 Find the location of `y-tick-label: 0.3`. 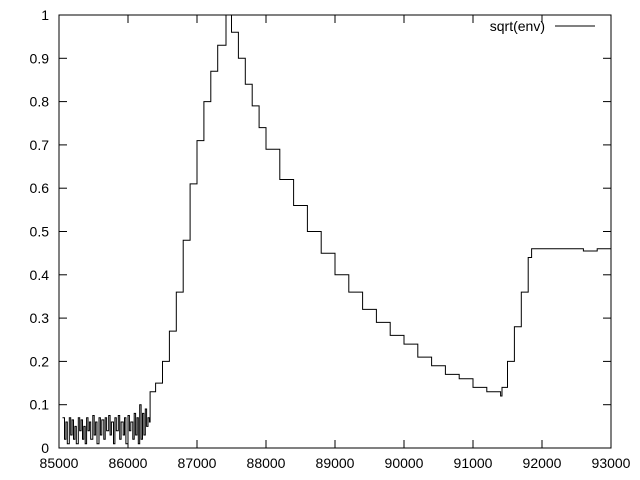

y-tick-label: 0.3 is located at coordinates (40, 318).